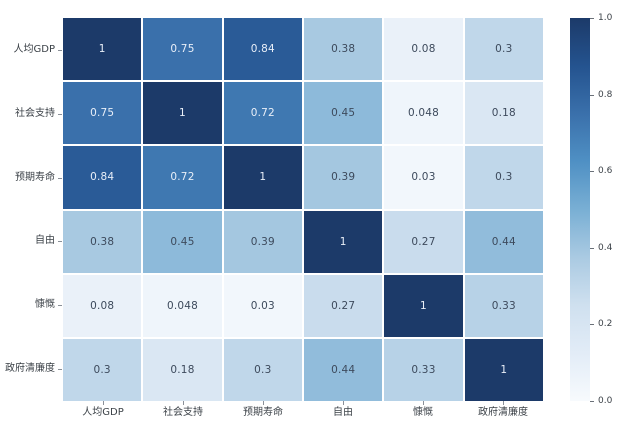 The height and width of the screenshot is (428, 624). What do you see at coordinates (45, 241) in the screenshot?
I see `y-axis-label: 自由` at bounding box center [45, 241].